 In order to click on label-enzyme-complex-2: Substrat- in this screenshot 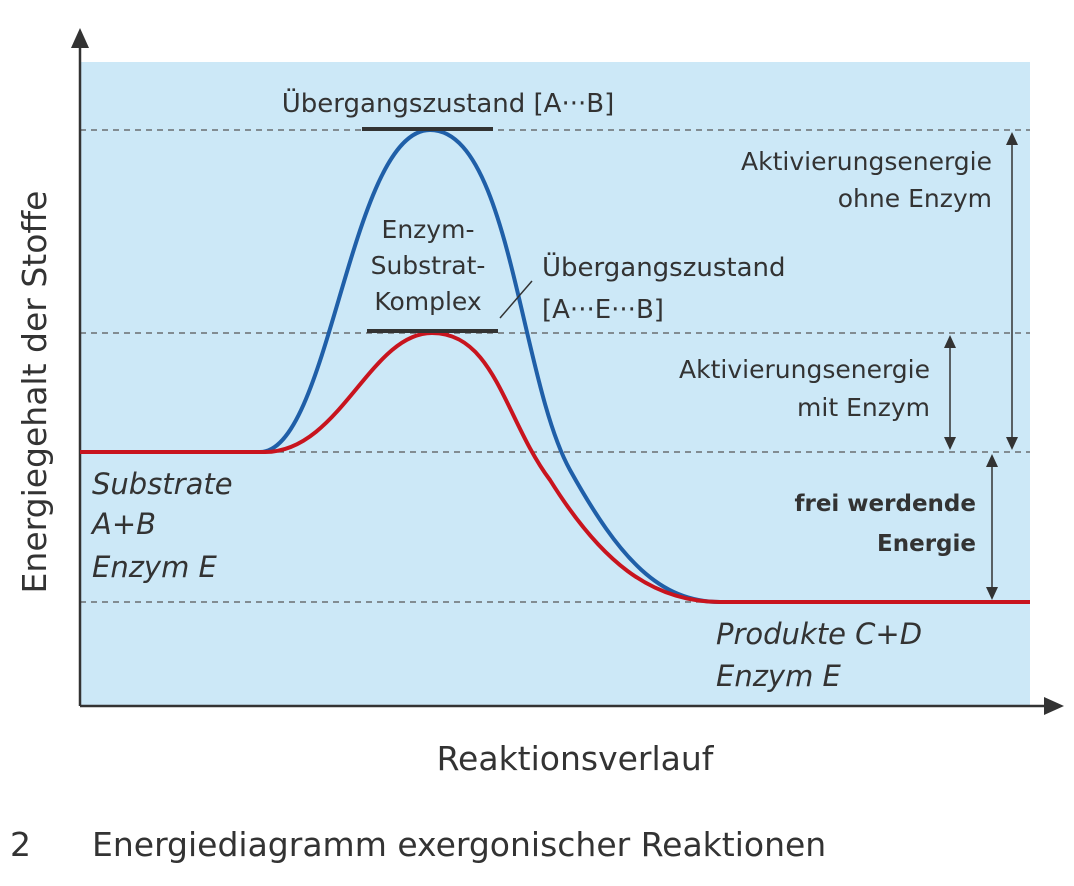, I will do `click(428, 265)`.